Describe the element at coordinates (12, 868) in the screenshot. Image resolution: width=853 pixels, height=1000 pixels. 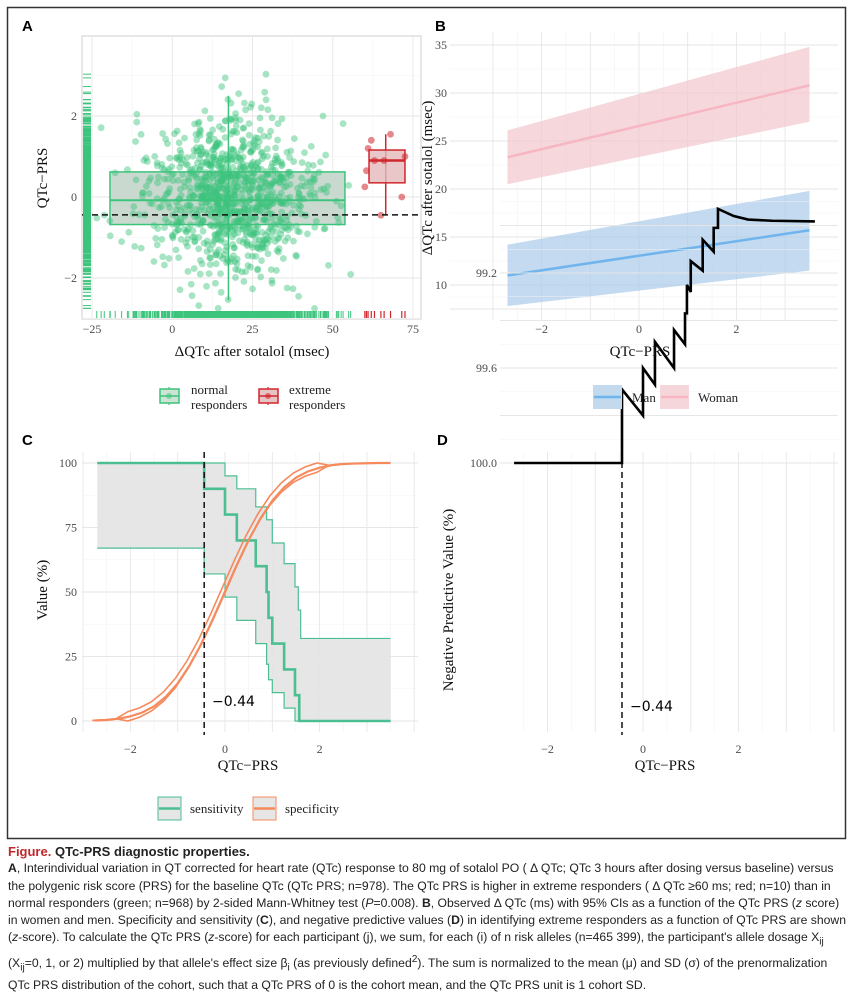
I see `caption-ref-a: A` at that location.